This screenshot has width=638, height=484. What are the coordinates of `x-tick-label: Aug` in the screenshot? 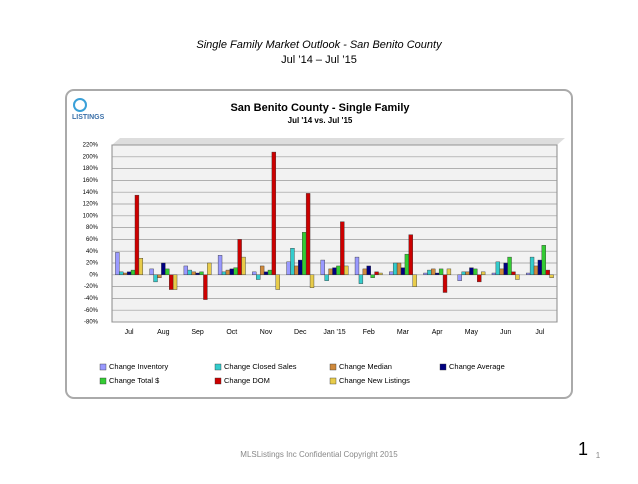 It's located at (163, 332).